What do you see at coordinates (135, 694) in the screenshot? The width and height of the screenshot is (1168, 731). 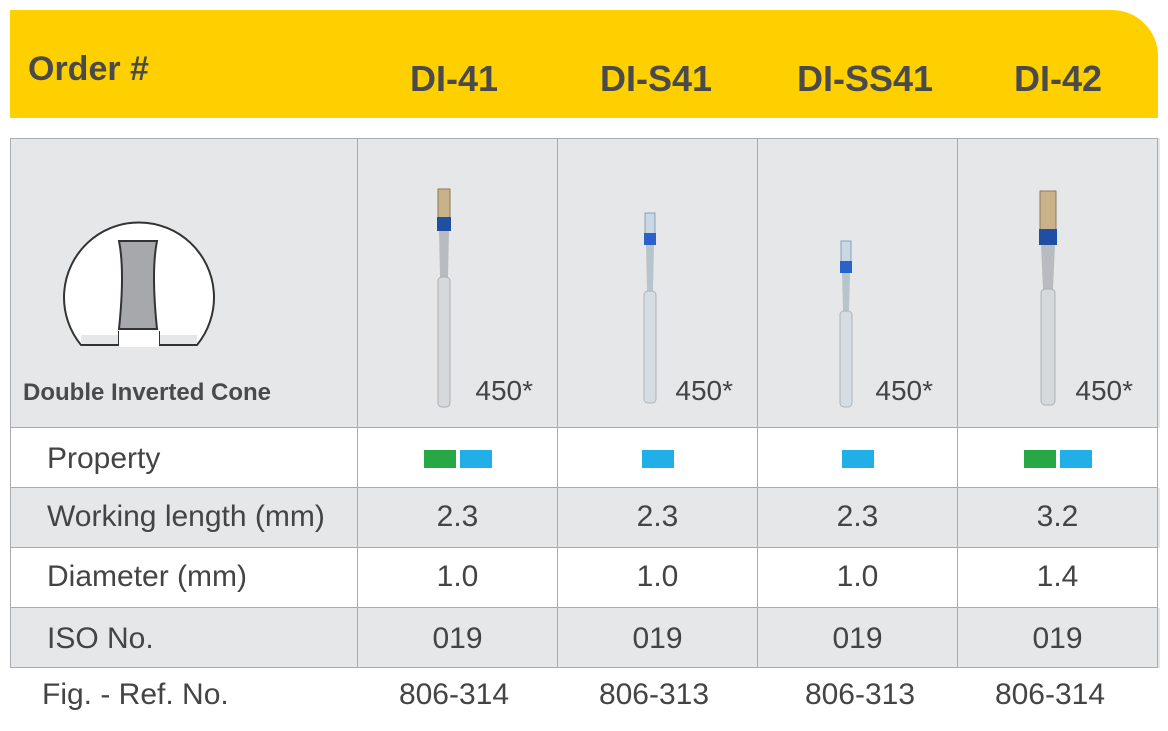 I see `ref-label: Fig. - Ref. No.` at bounding box center [135, 694].